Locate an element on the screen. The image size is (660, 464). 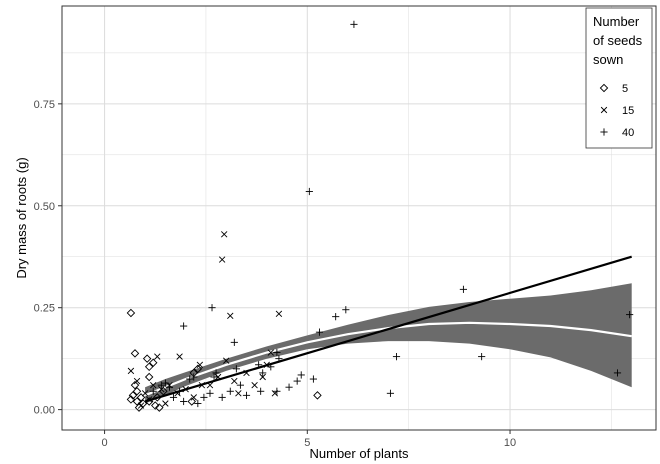
legend-title-line-1: Number is located at coordinates (616, 21).